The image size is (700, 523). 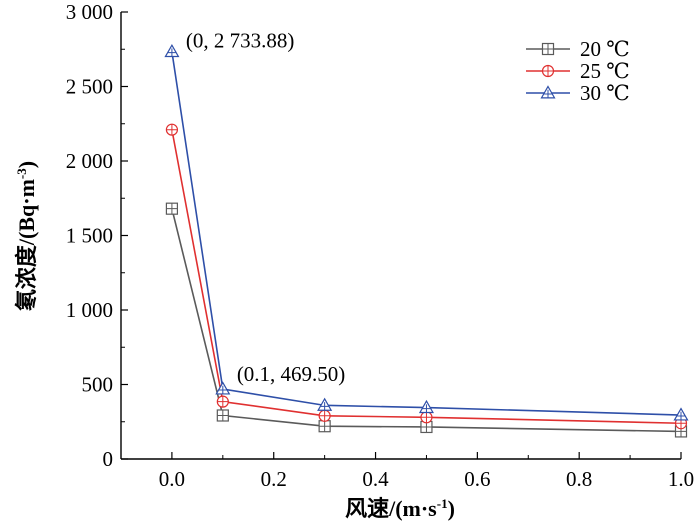 I want to click on legend: 20 ℃25 ℃30 ℃, so click(x=578, y=71).